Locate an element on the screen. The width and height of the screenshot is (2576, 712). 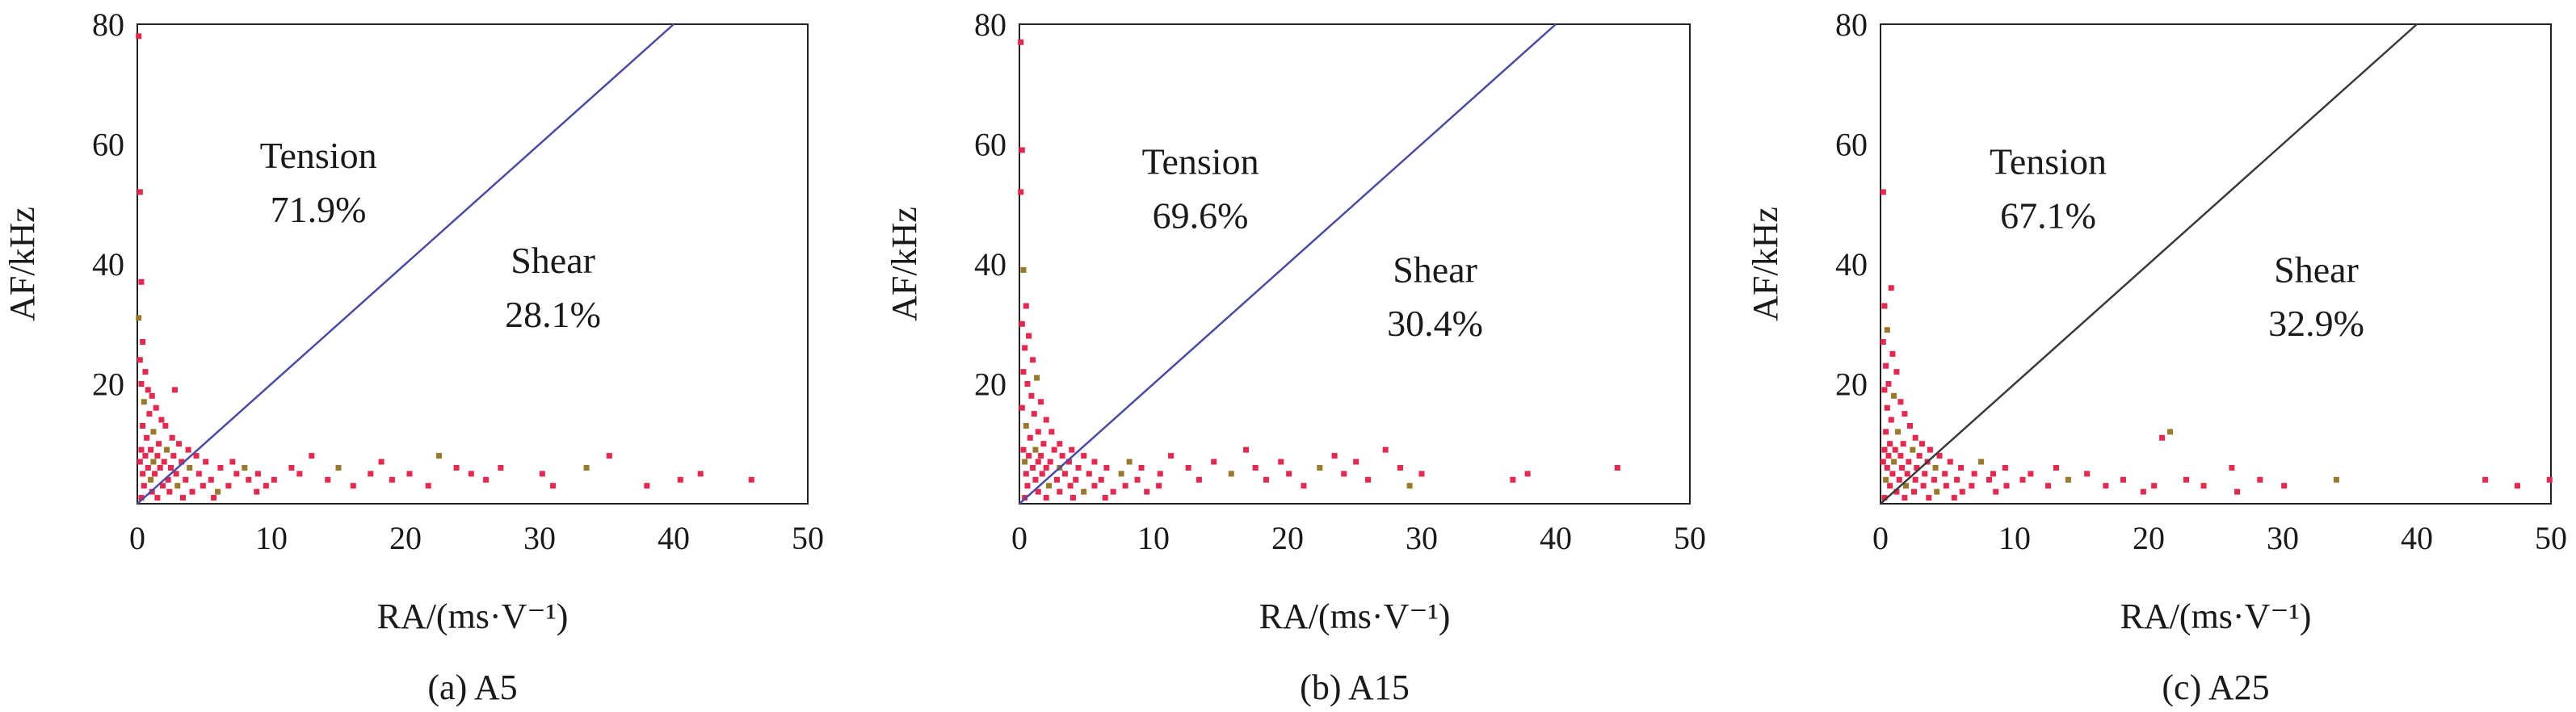
y-tick-label: 40 is located at coordinates (990, 264).